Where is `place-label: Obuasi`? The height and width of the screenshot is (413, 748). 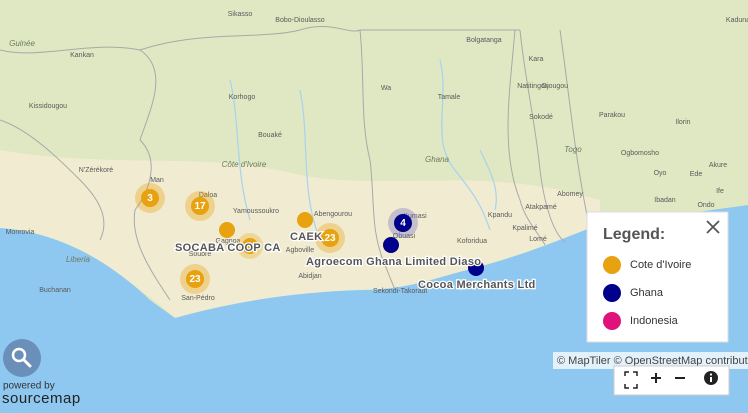 place-label: Obuasi is located at coordinates (404, 236).